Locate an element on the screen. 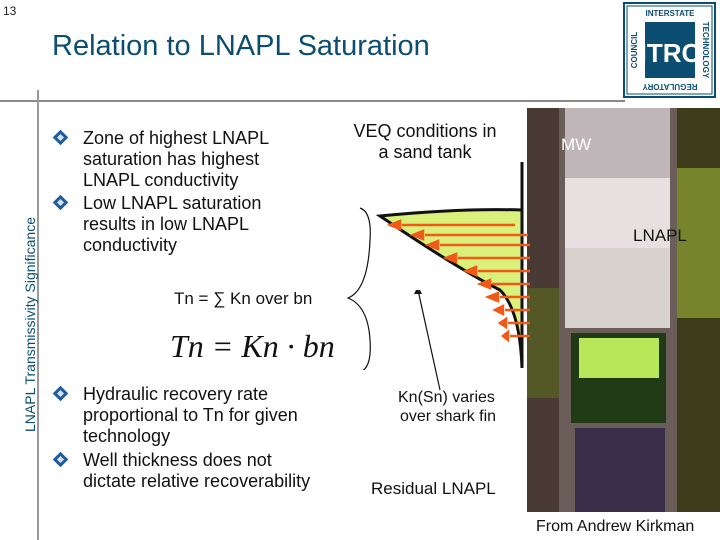  logo-center-text: ITRC is located at coordinates (670, 53).